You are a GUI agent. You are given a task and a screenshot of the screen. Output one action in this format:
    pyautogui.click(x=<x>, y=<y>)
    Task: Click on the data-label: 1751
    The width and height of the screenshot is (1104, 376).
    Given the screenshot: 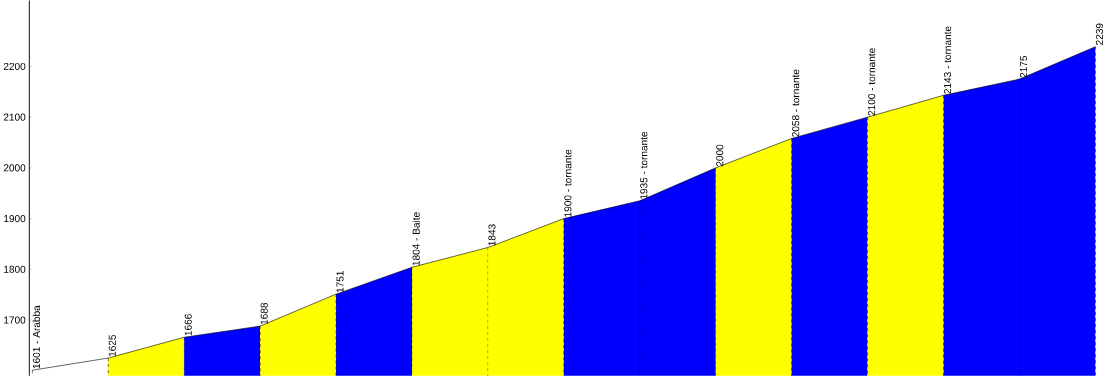 What is the action you would take?
    pyautogui.click(x=340, y=281)
    